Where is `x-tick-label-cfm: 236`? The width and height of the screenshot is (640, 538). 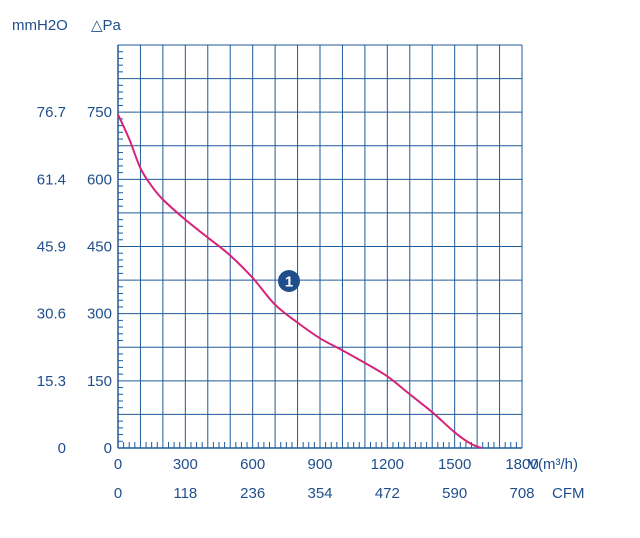
x-tick-label-cfm: 236 is located at coordinates (252, 493).